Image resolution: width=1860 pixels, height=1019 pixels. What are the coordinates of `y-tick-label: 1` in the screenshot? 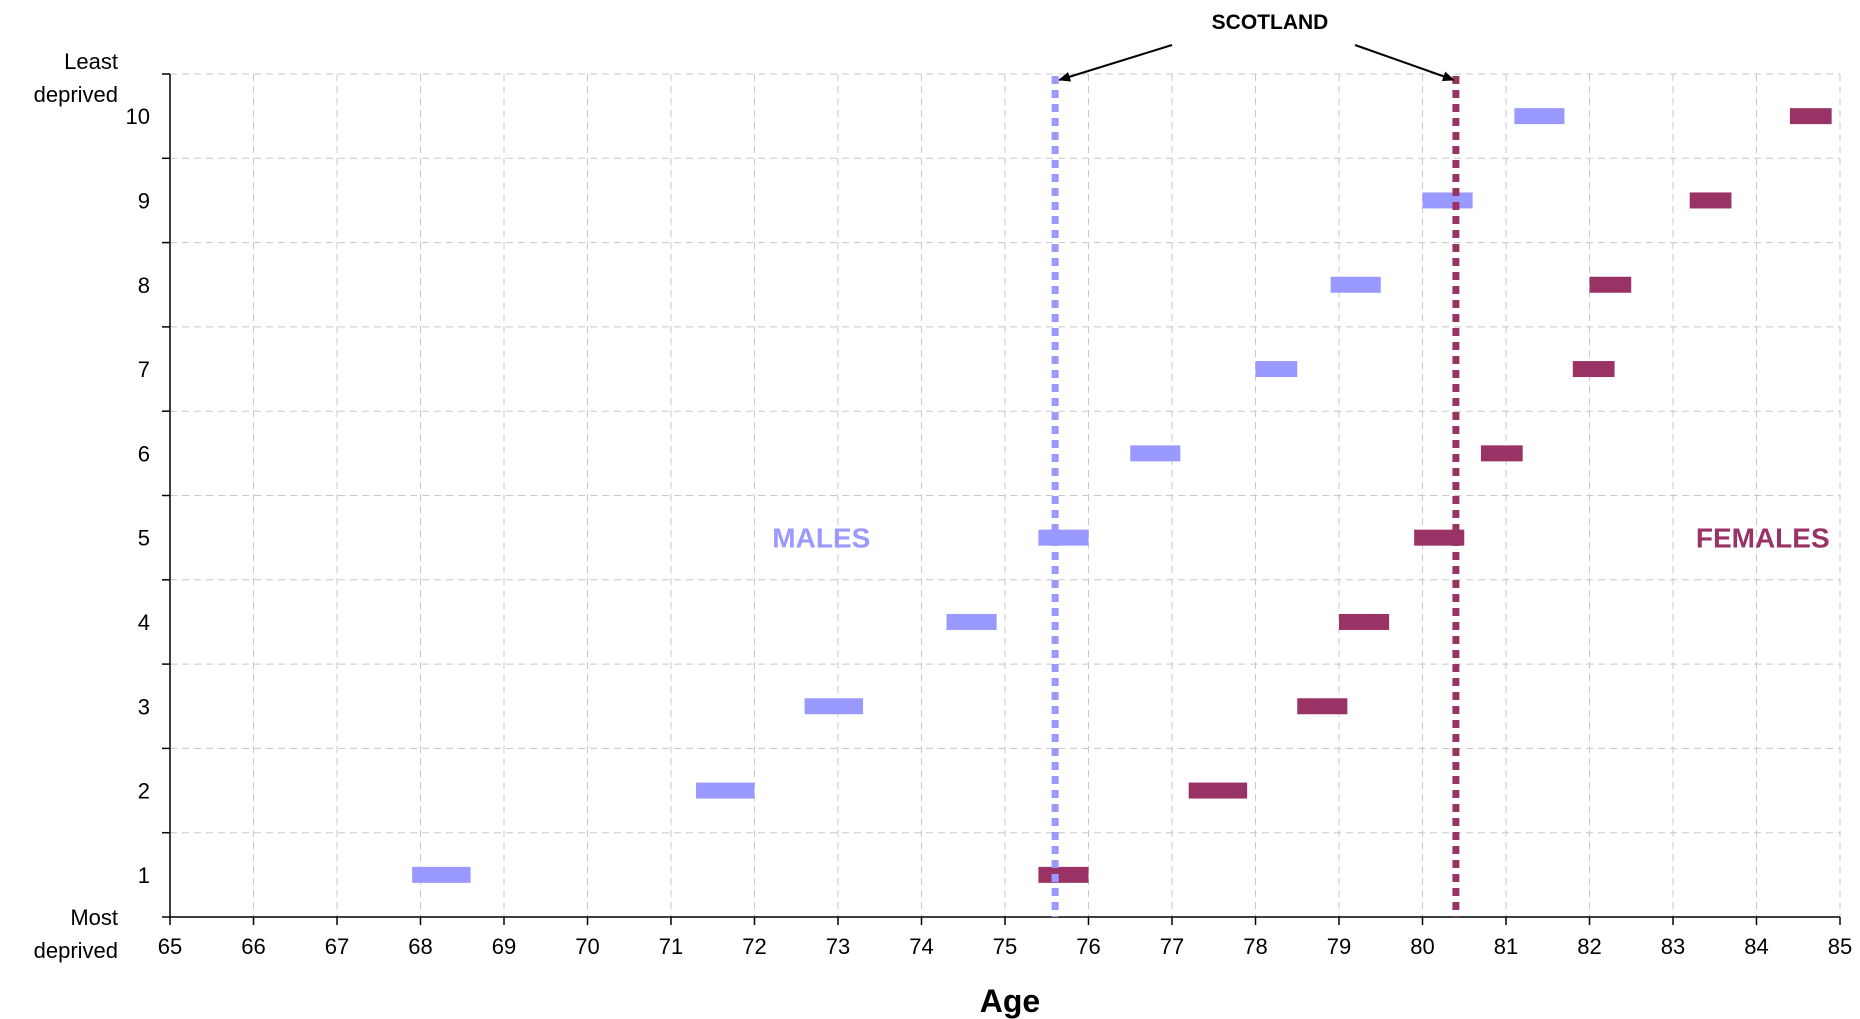 It's located at (144, 875).